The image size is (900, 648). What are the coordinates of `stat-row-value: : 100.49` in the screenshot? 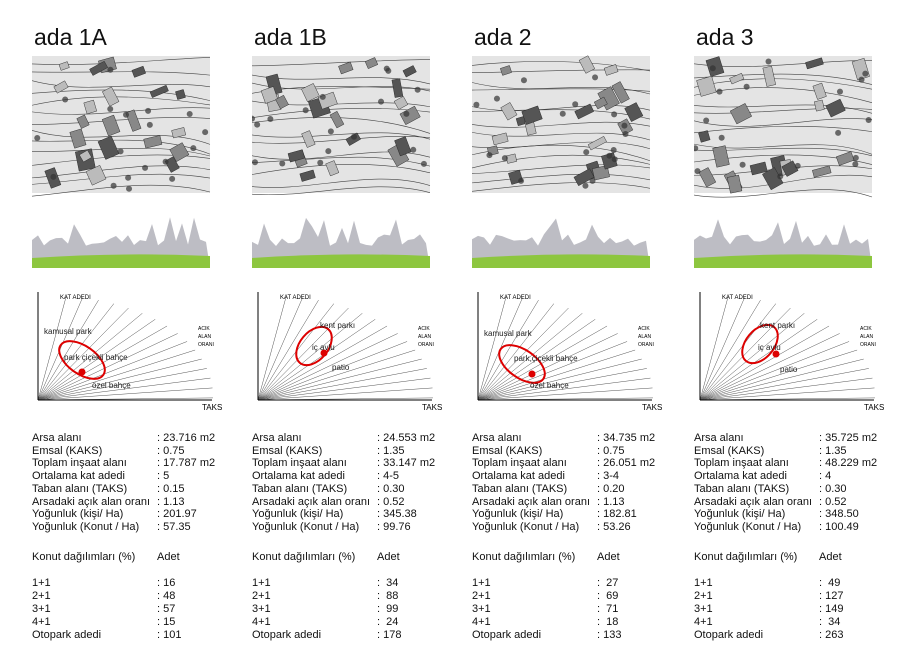 It's located at (839, 526).